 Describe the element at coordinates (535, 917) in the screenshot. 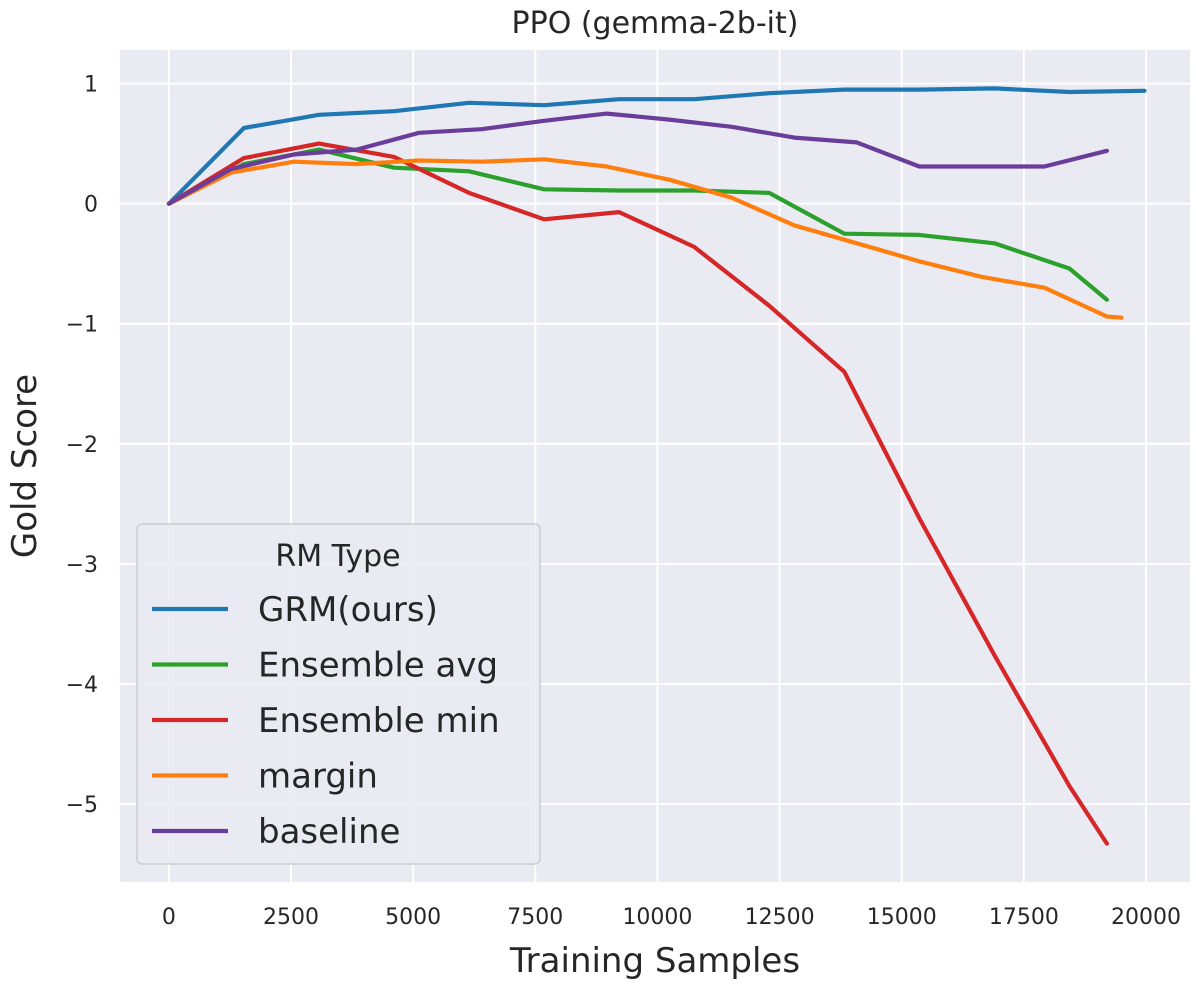

I see `x-tick-label: 7500` at that location.